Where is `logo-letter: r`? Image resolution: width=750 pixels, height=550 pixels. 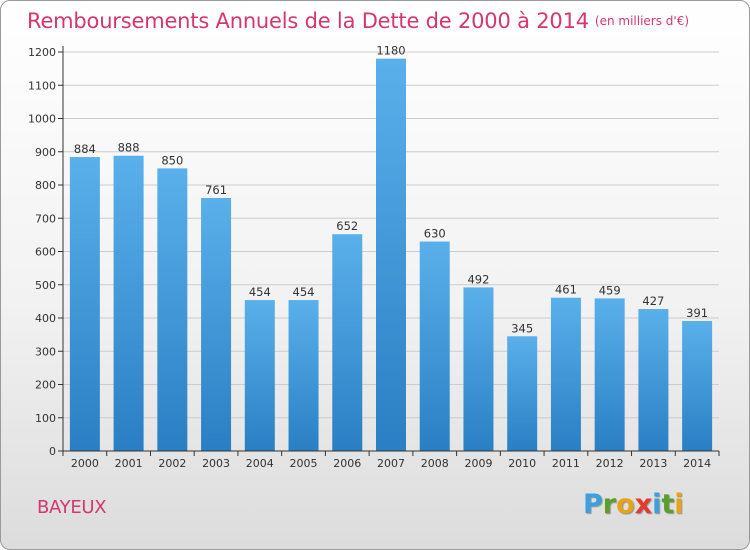 logo-letter: r is located at coordinates (609, 504).